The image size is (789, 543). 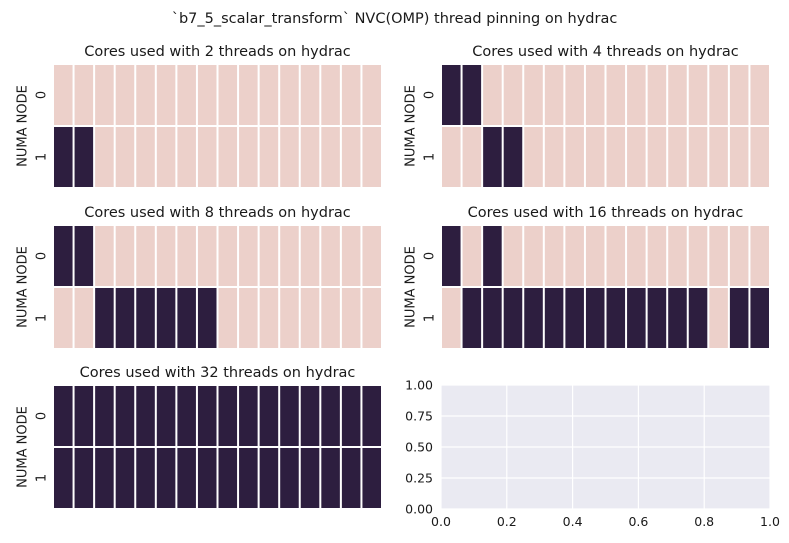 I want to click on heatmap-cell-node0-core10, so click(x=657, y=95).